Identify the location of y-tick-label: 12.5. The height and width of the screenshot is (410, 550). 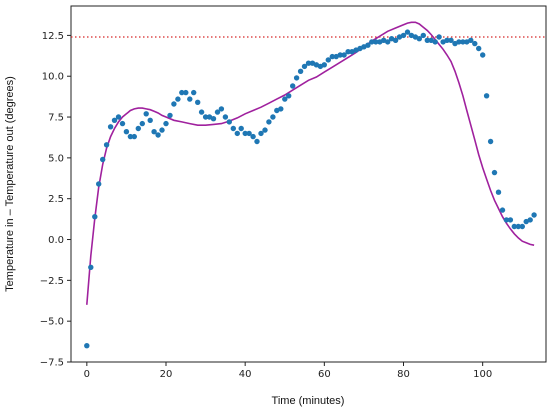
(53, 36).